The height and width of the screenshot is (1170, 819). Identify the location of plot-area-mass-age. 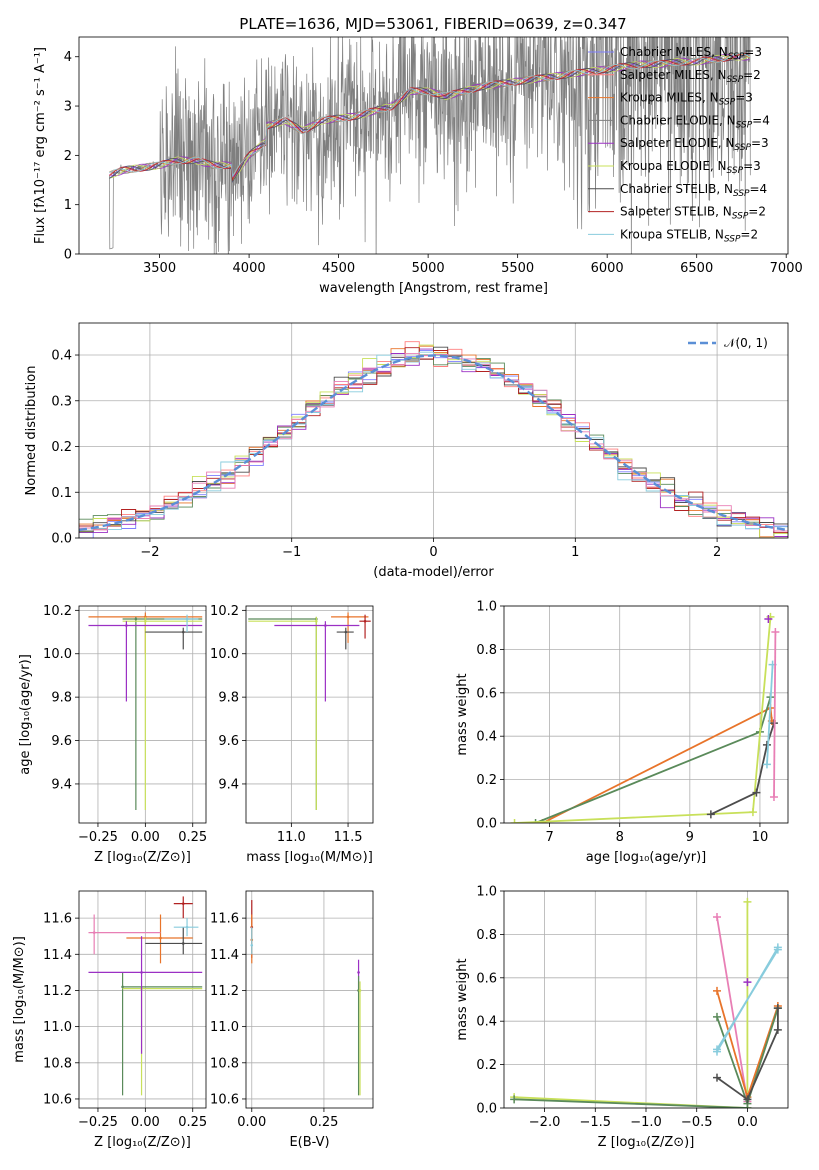
(309, 711).